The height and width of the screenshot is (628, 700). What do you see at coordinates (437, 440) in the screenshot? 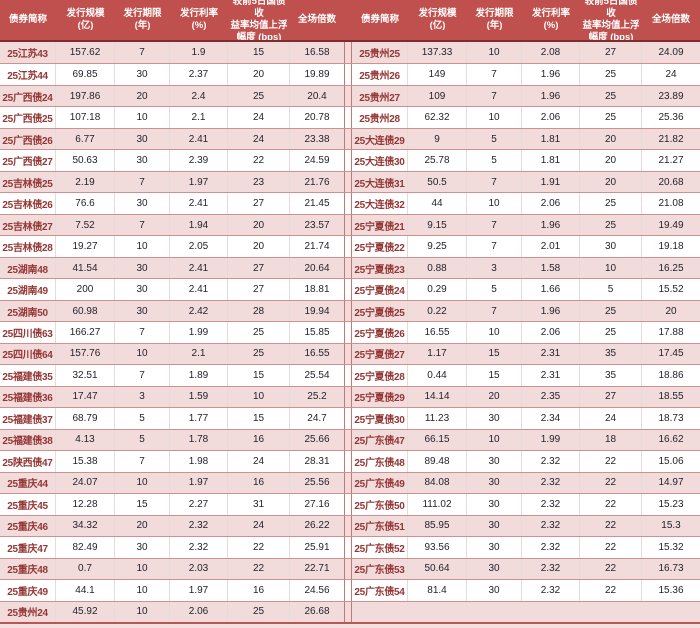
I see `issue-size-cell: 66.15` at bounding box center [437, 440].